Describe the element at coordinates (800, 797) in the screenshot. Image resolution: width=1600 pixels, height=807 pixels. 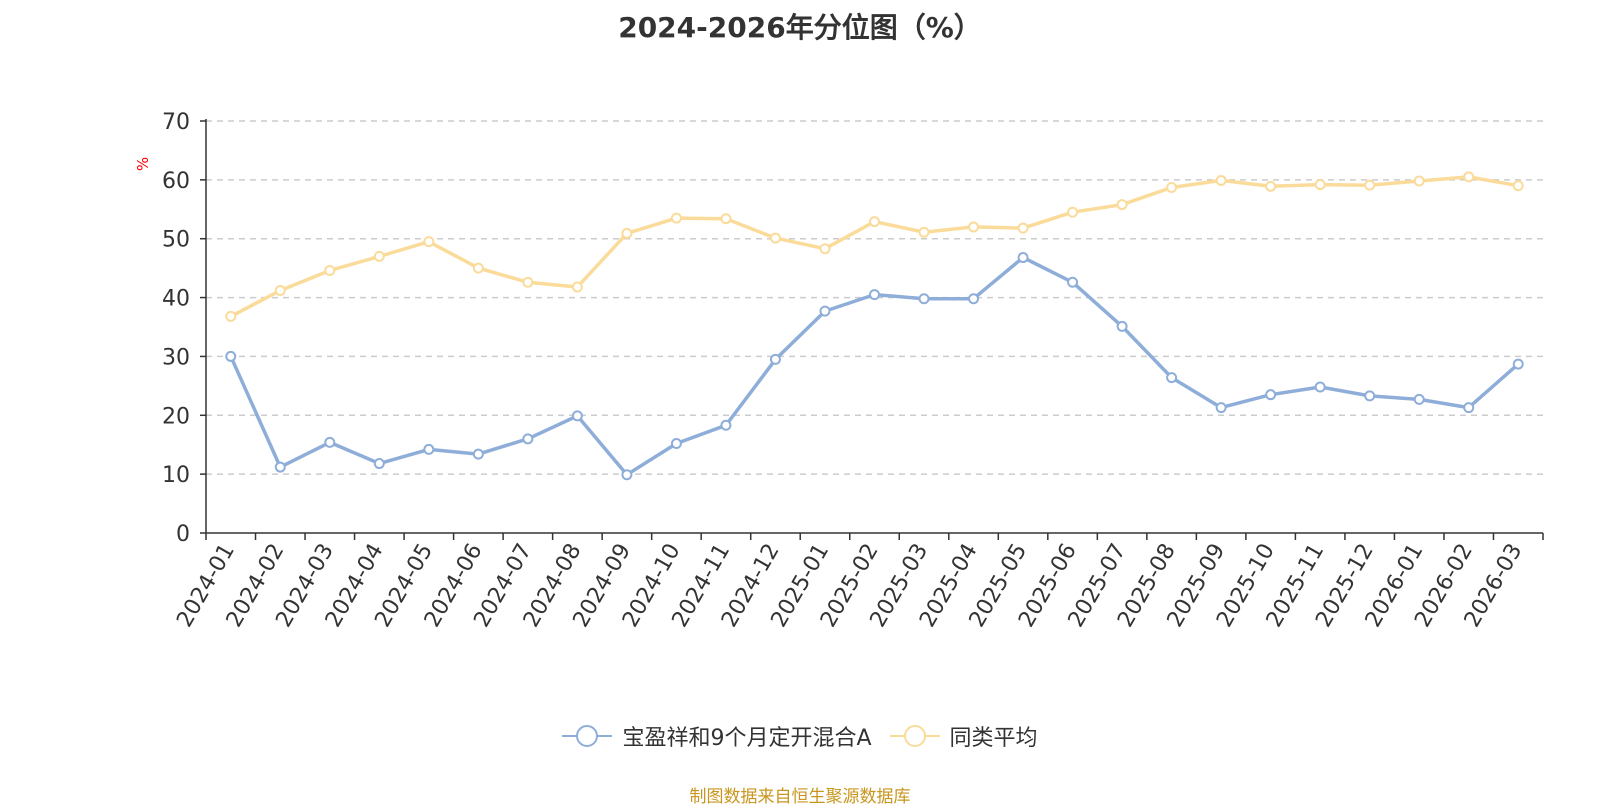
I see `source-note: 制图数据来自恒生聚源数据库` at that location.